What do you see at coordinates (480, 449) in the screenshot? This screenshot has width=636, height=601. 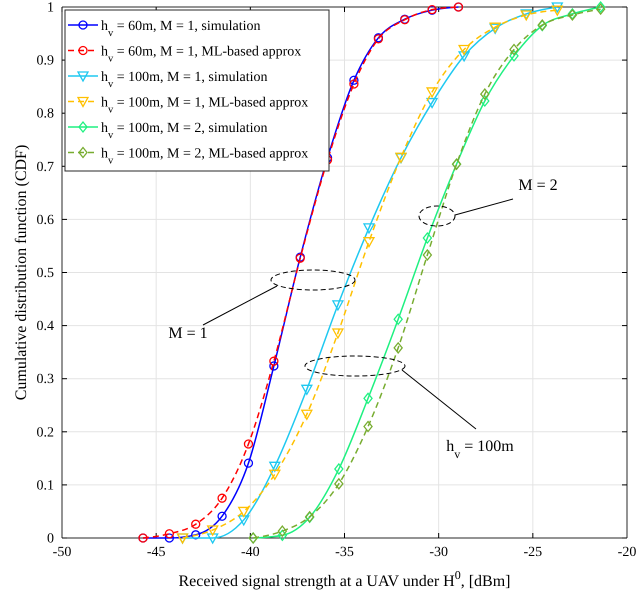 I see `annotation: h$_{v}$ = 100m` at bounding box center [480, 449].